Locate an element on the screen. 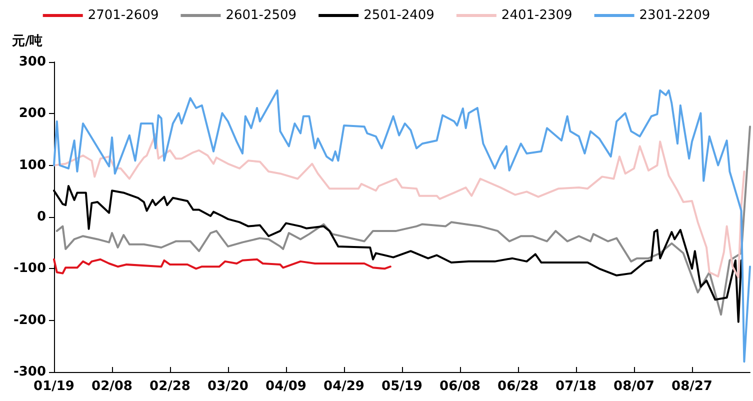 The width and height of the screenshot is (753, 401). line-series is located at coordinates (222, 266).